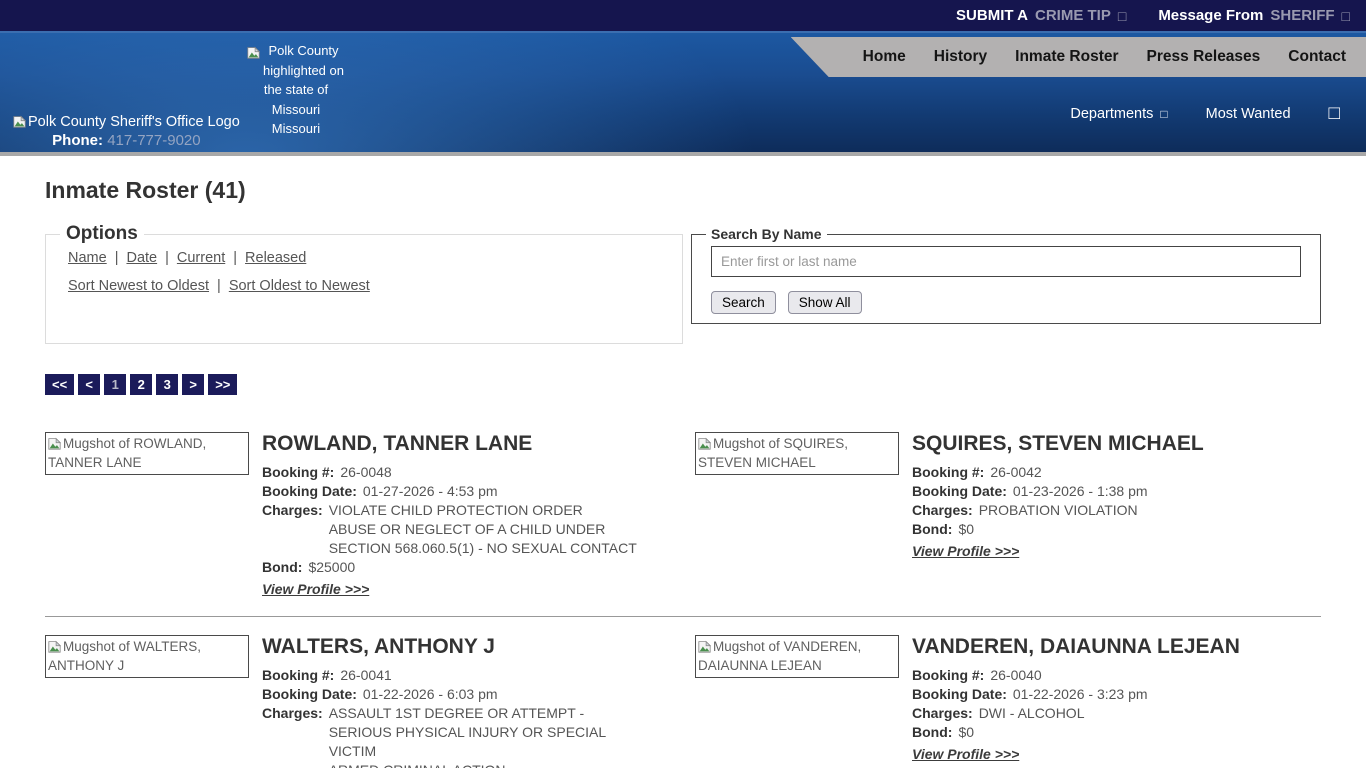  Describe the element at coordinates (397, 443) in the screenshot. I see `inmate-name: ROWLAND, TANNER LANE` at that location.